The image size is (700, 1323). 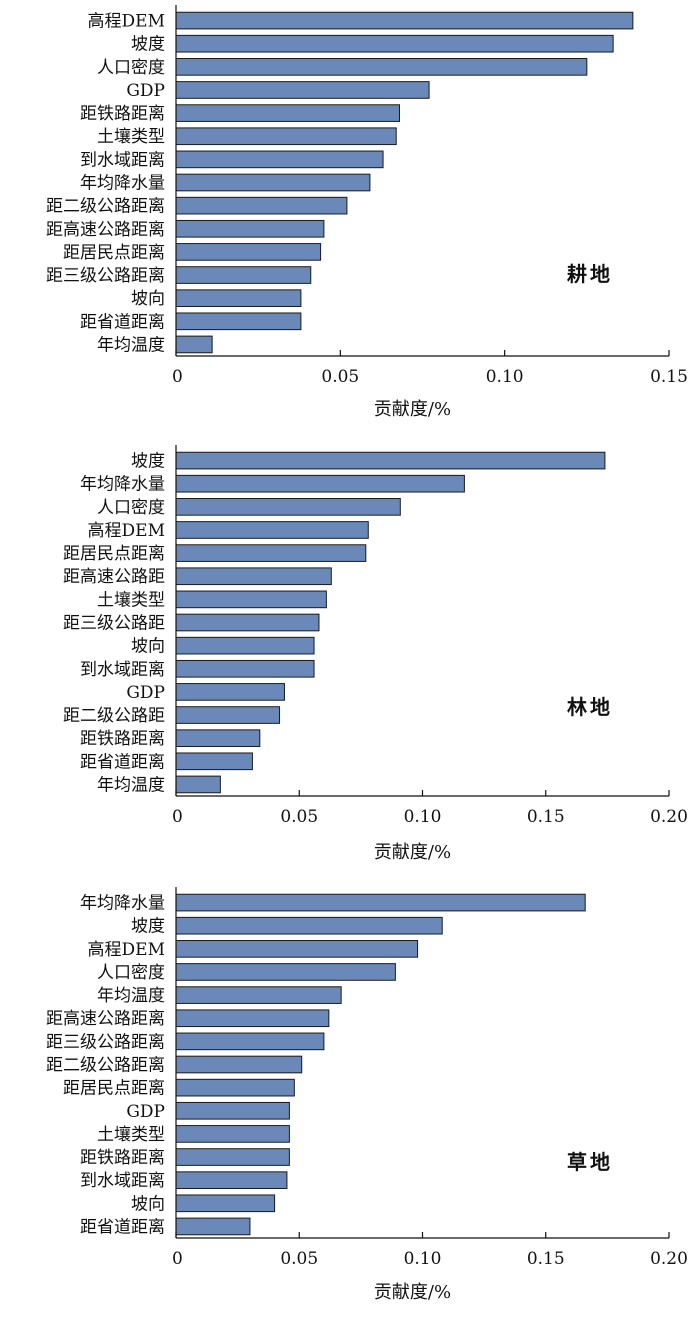 I want to click on category-label: 距高速公路距, so click(x=114, y=577).